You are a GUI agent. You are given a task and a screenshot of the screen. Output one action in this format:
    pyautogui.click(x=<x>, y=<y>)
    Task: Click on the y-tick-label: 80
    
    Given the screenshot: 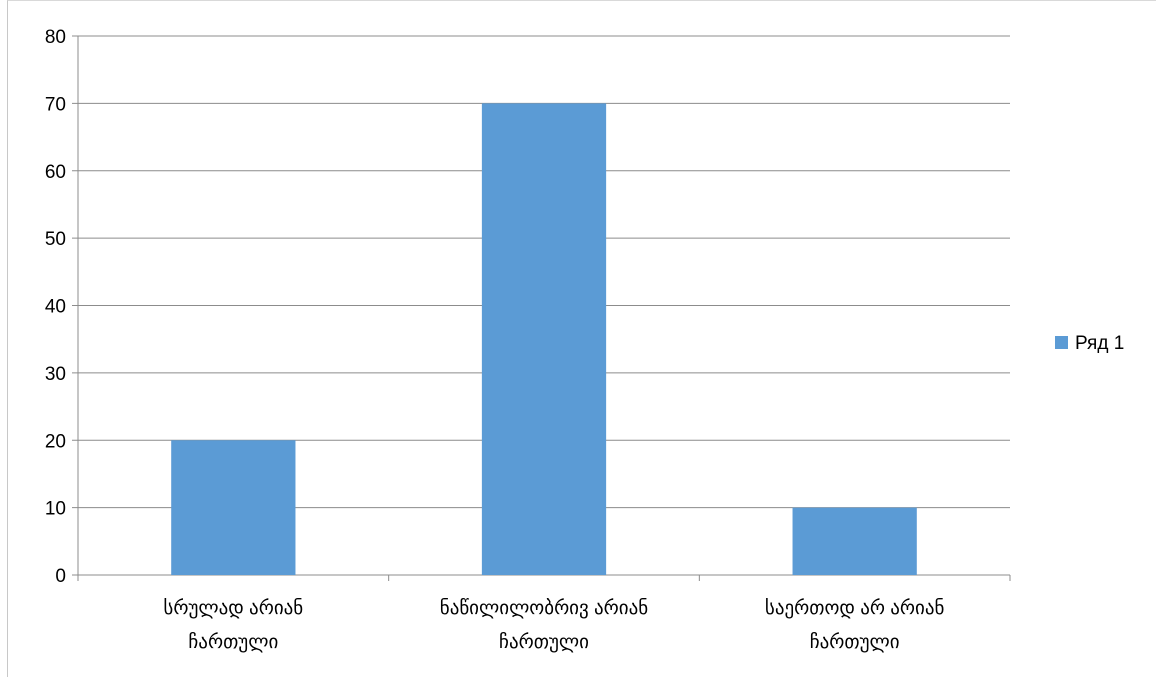 What is the action you would take?
    pyautogui.click(x=55, y=37)
    